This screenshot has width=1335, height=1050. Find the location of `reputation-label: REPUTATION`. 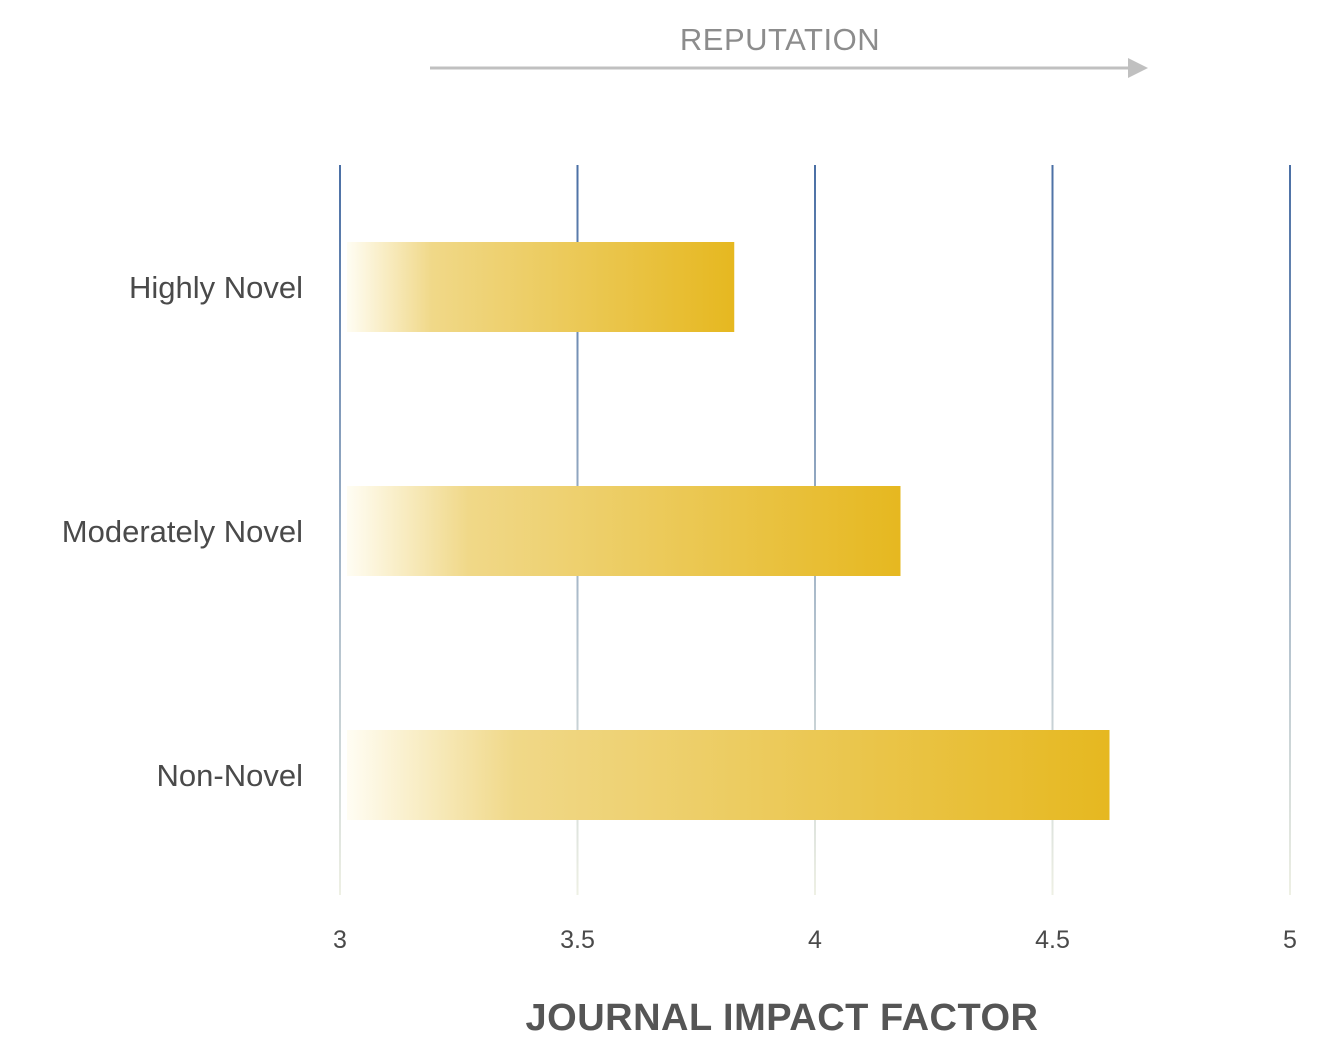

reputation-label: REPUTATION is located at coordinates (780, 39).